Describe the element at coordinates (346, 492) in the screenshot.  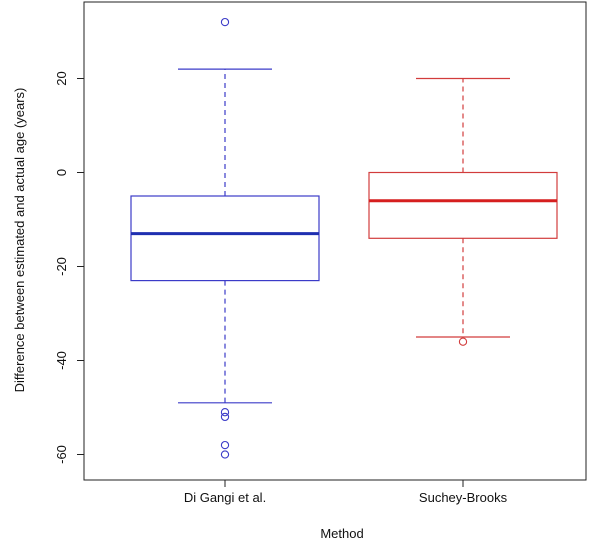
I see `x-axis: Di Gangi et al. Suchey-Brooks` at that location.